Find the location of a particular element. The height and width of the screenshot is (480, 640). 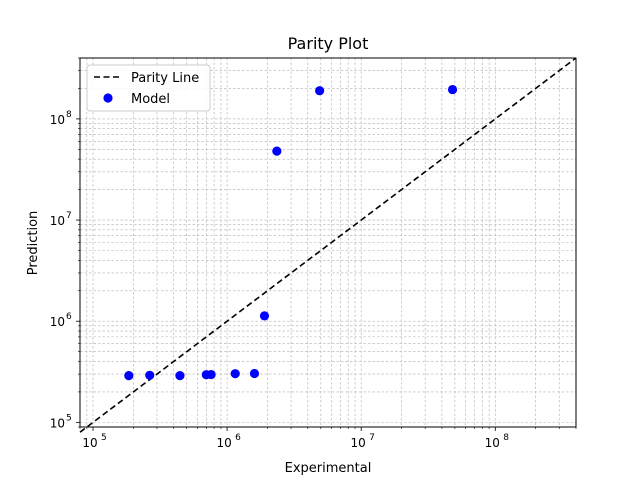

y-tick-label: 10 5 is located at coordinates (61, 421).